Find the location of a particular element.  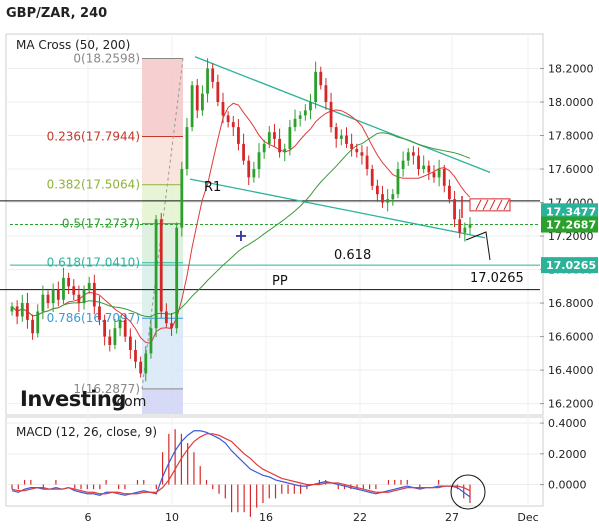

fib-note-label: 0.618 is located at coordinates (352, 255).